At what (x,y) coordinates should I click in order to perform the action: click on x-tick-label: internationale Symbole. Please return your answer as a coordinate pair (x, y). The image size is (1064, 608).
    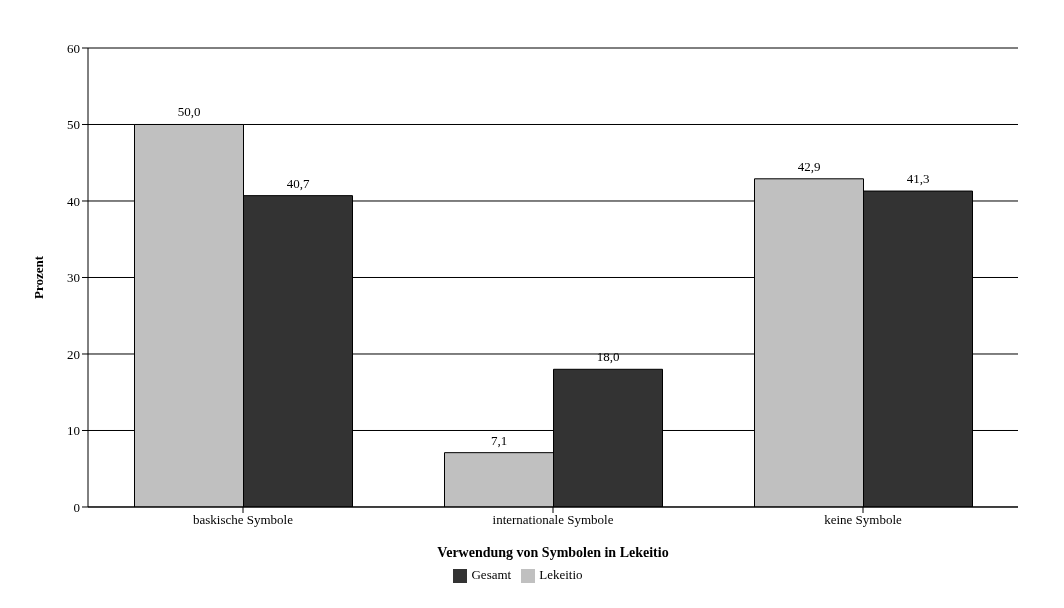
    Looking at the image, I should click on (553, 520).